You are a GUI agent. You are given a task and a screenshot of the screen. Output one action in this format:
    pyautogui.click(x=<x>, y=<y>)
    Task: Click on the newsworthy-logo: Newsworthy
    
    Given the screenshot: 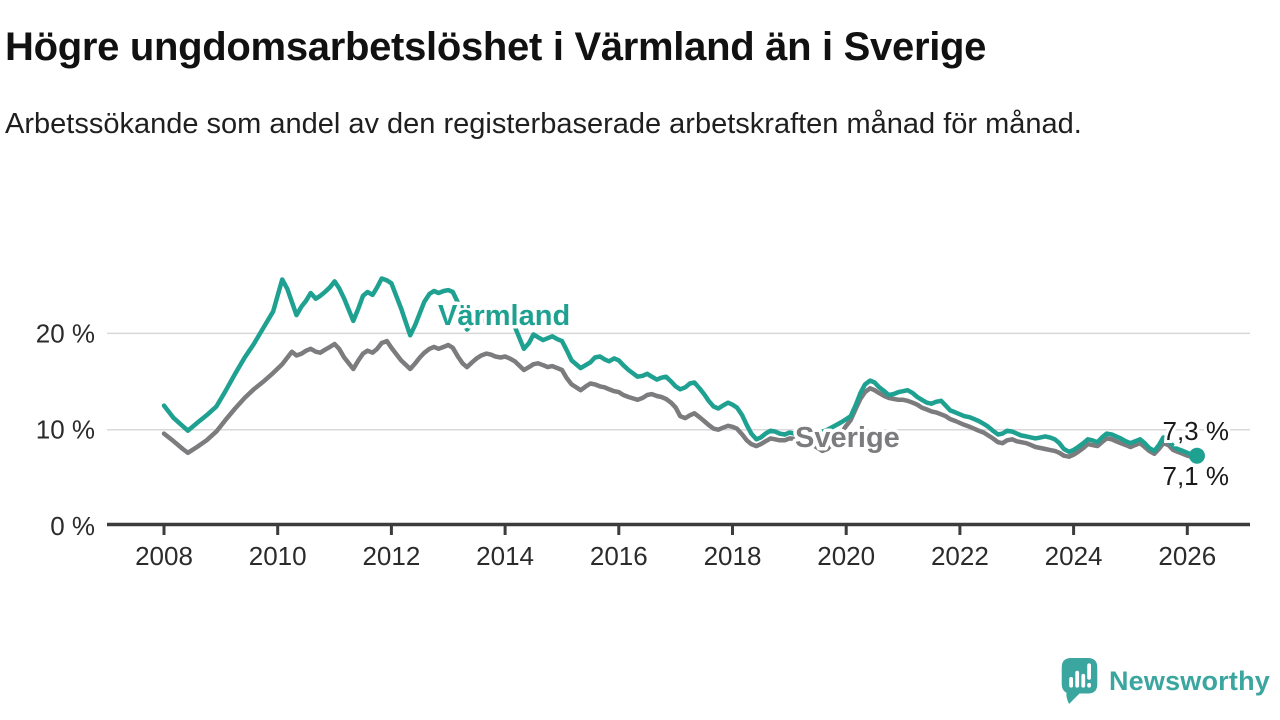 What is the action you would take?
    pyautogui.click(x=1165, y=681)
    